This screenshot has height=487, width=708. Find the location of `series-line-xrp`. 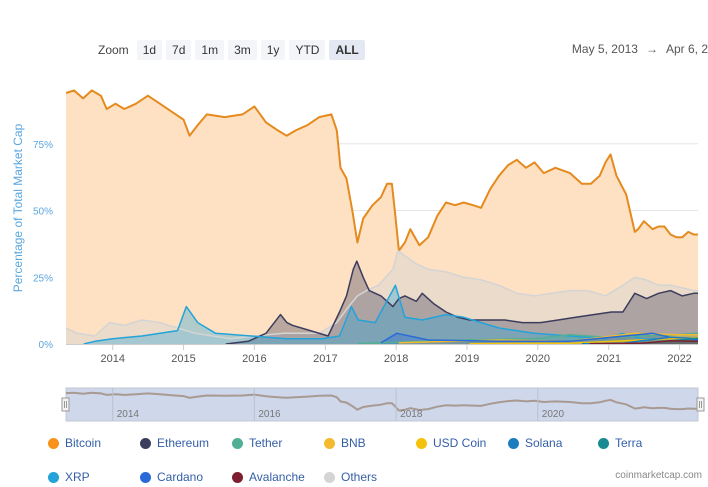

series-line-xrp is located at coordinates (390, 314).